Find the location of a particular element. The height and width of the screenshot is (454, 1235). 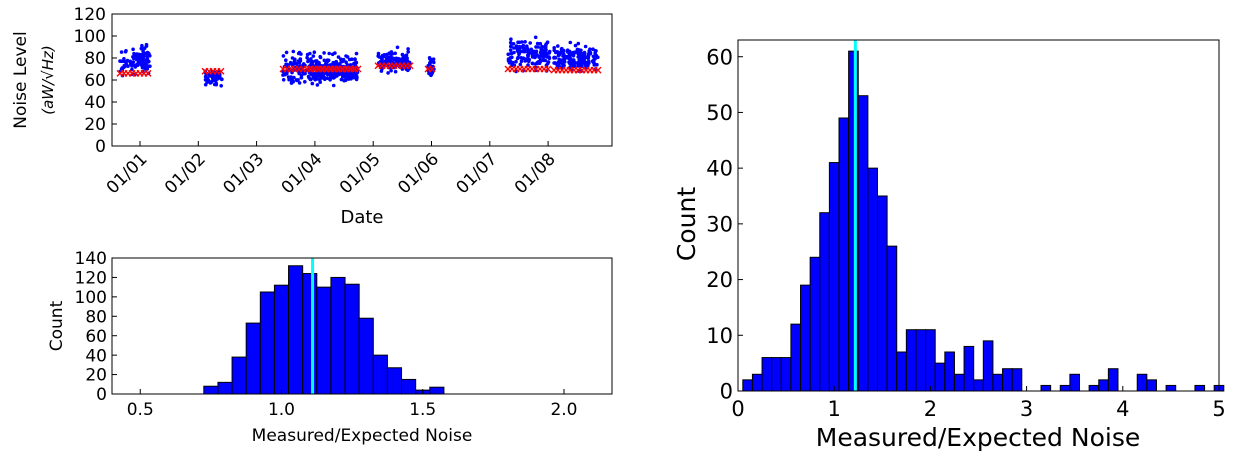

y-tick-label: 120 is located at coordinates (91, 279).